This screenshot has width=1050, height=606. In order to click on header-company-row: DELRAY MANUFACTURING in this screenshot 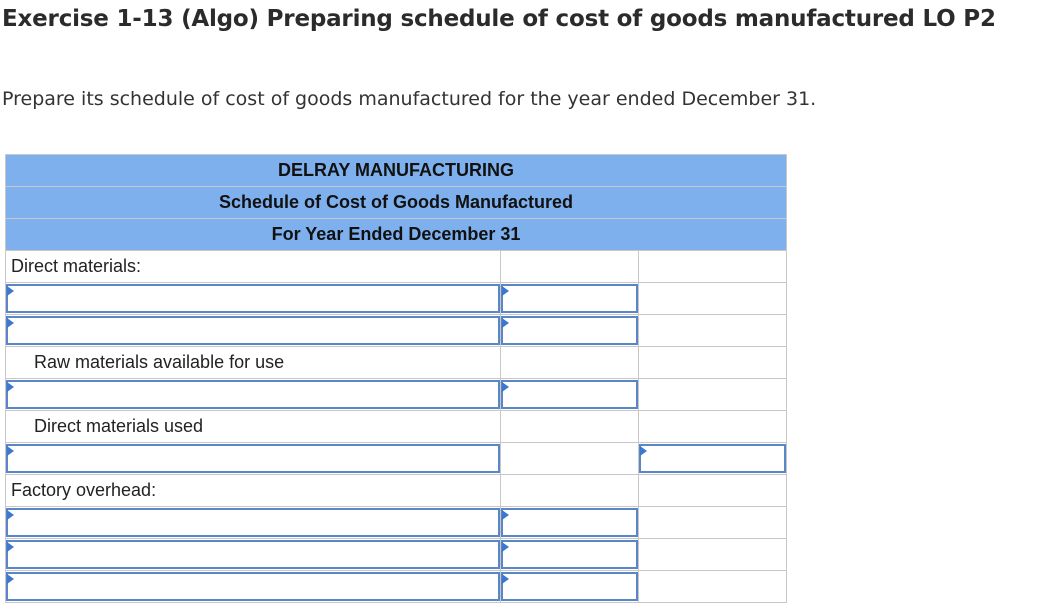, I will do `click(396, 170)`.